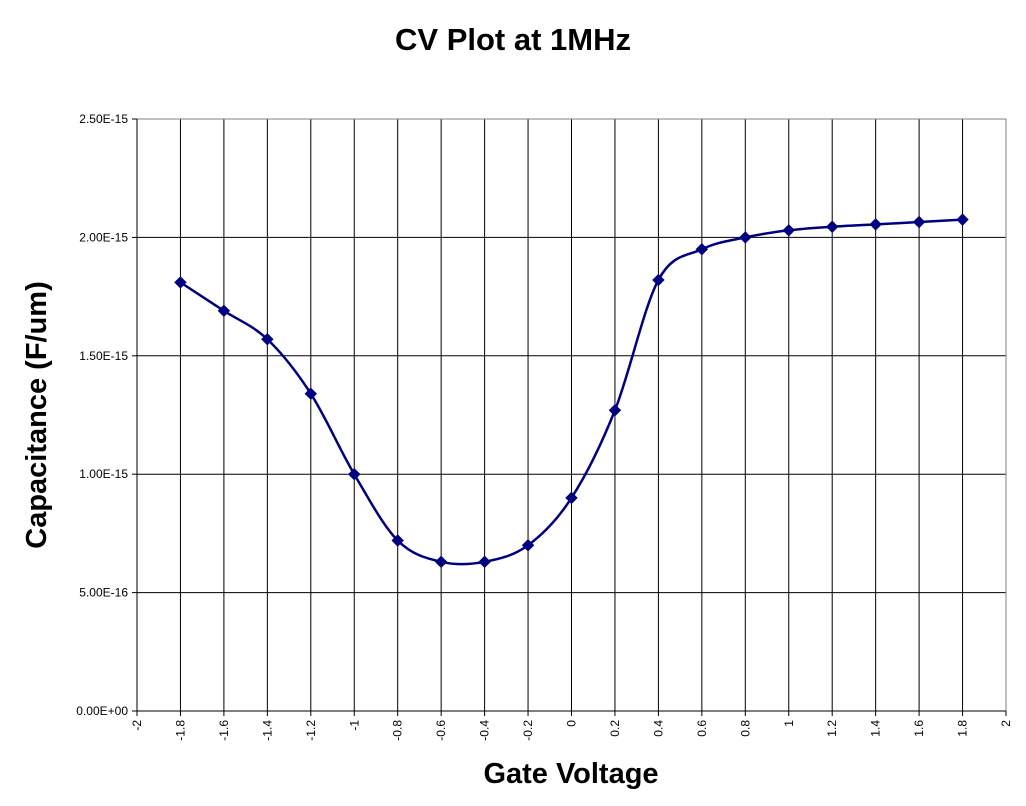 This screenshot has height=806, width=1026. What do you see at coordinates (832, 728) in the screenshot?
I see `x-tick-label: 1.2` at bounding box center [832, 728].